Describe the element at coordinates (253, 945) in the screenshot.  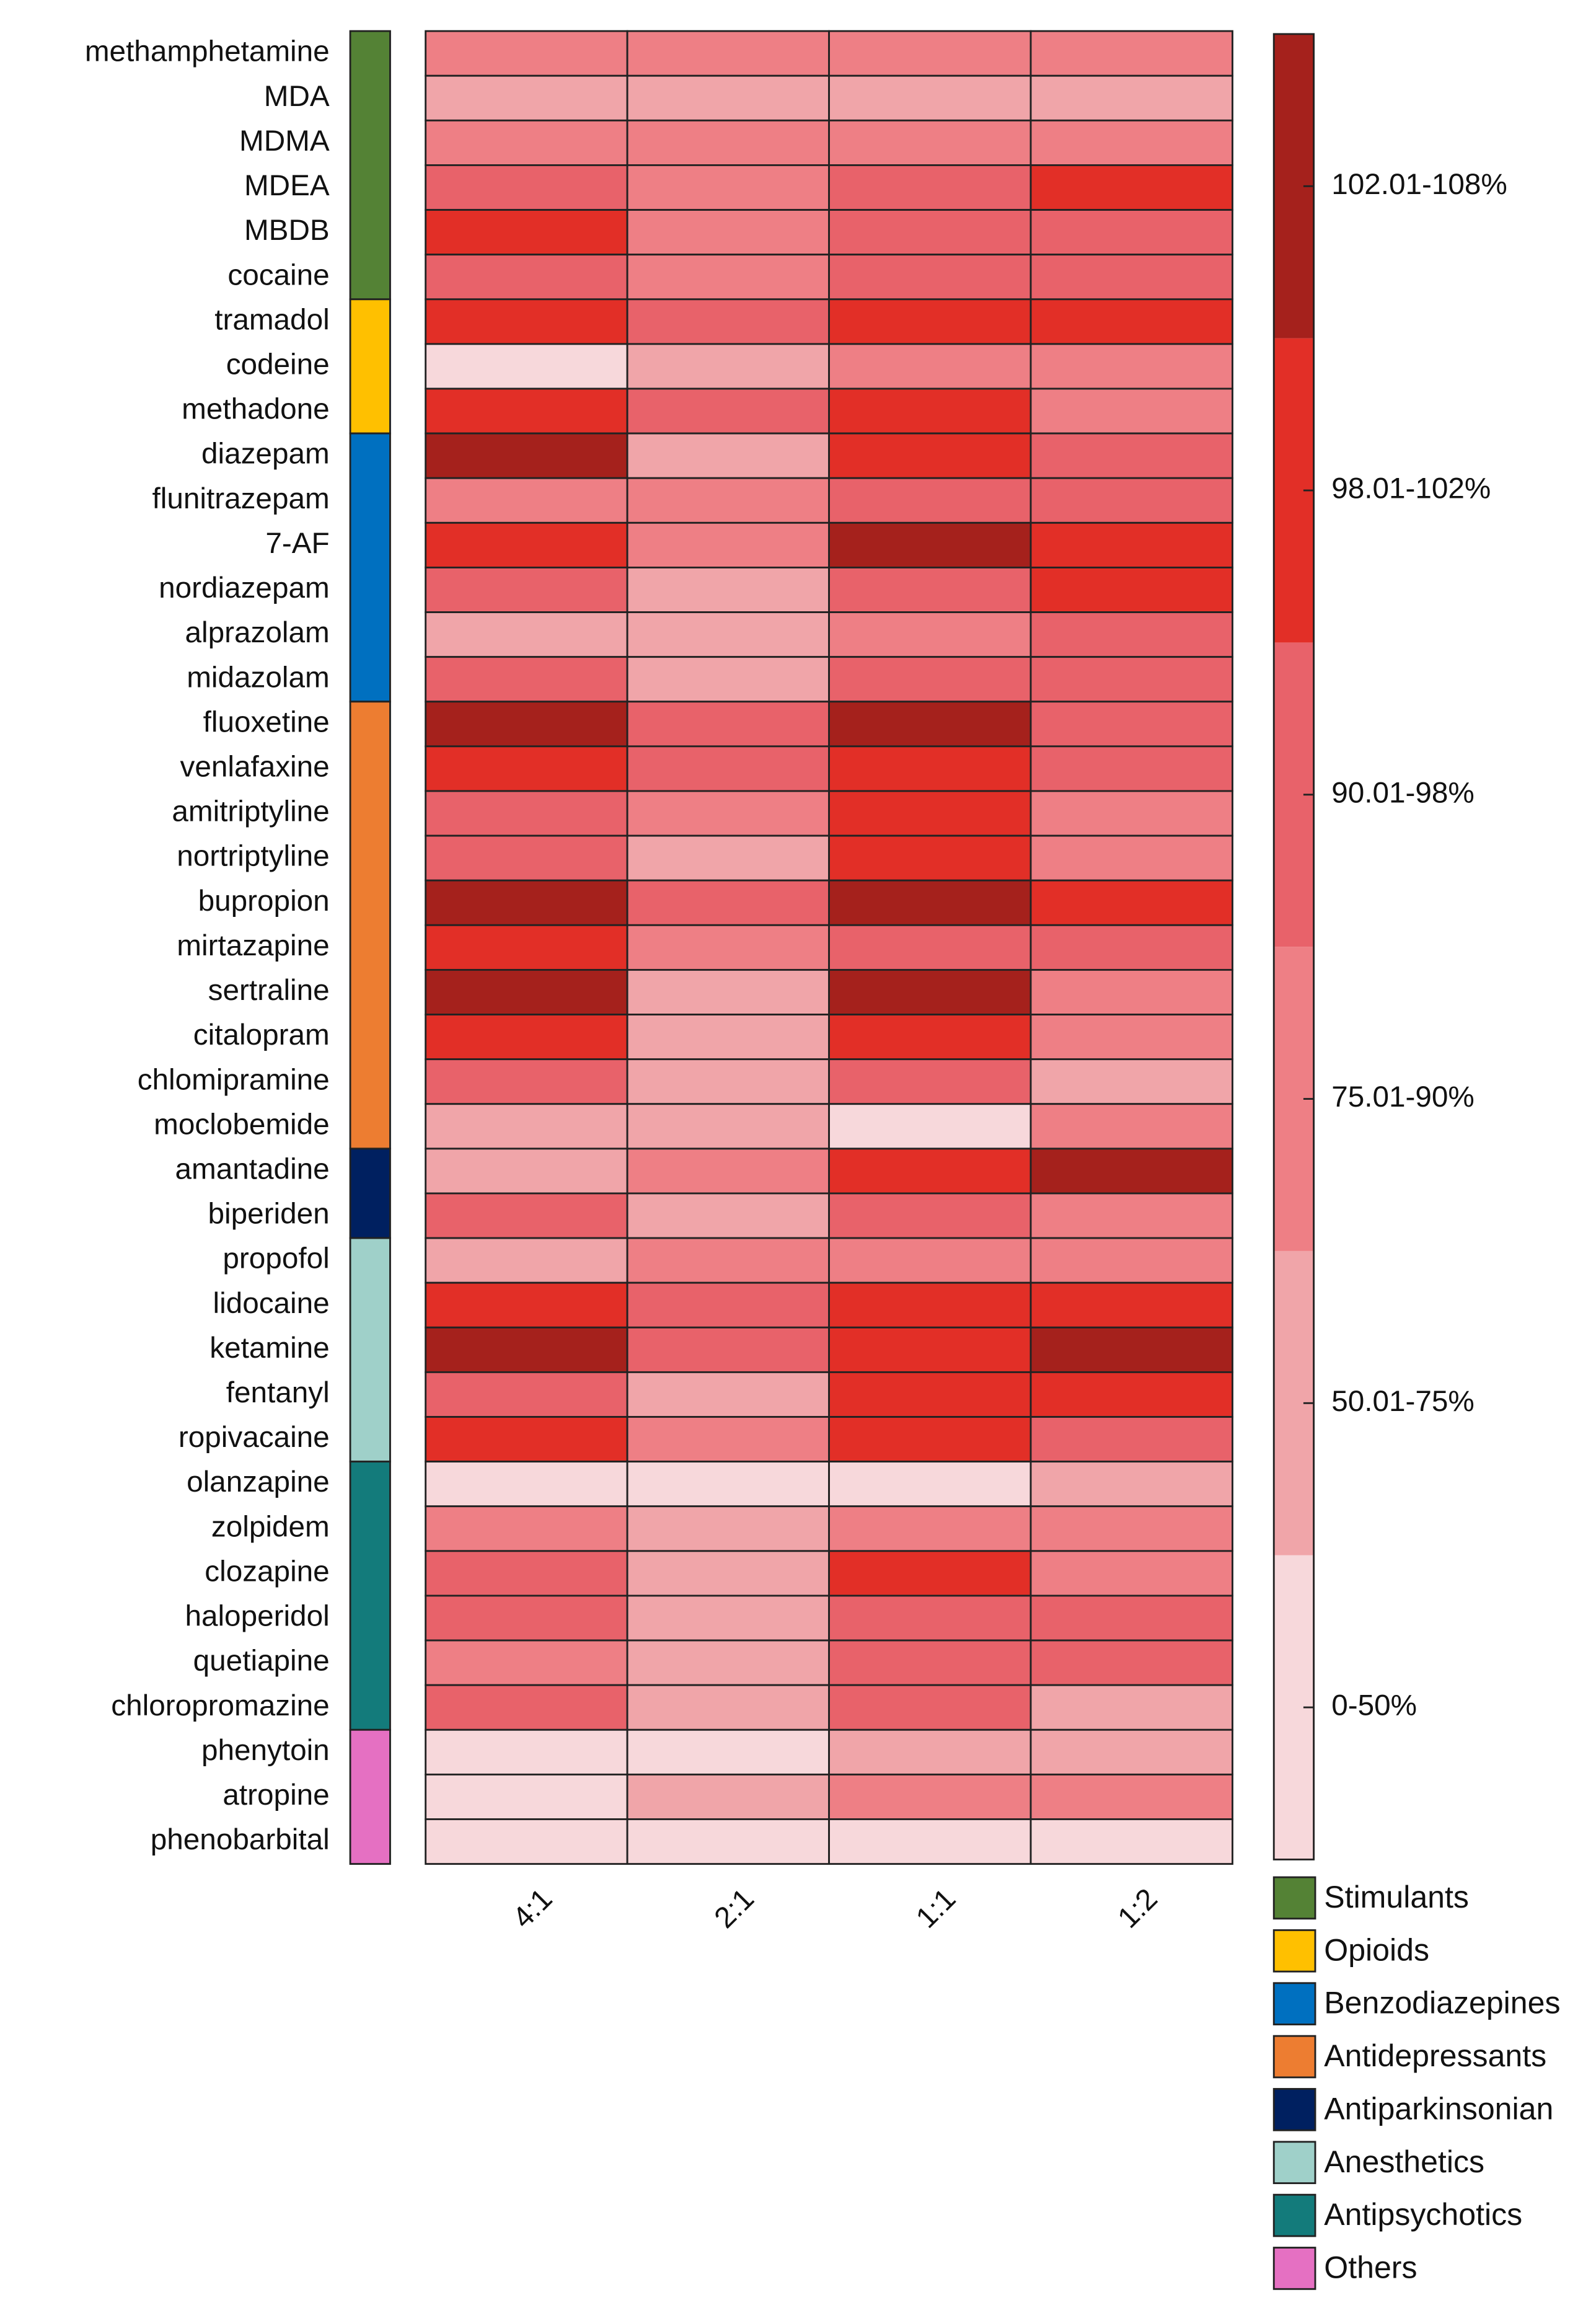
I see `row-label: mirtazapine` at that location.